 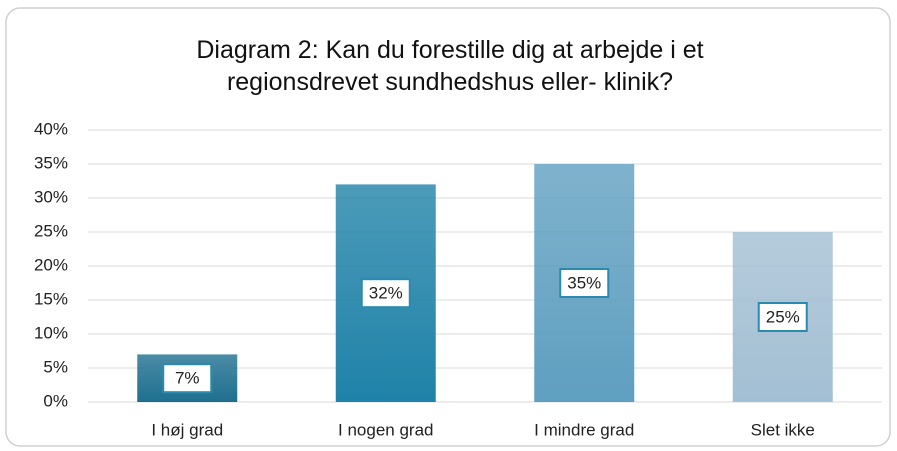 I want to click on x-tick-label: Slet ikke, so click(x=783, y=429).